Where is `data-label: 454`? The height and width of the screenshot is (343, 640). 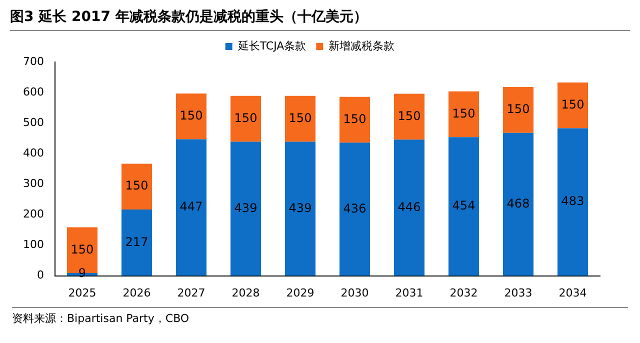 data-label: 454 is located at coordinates (464, 205).